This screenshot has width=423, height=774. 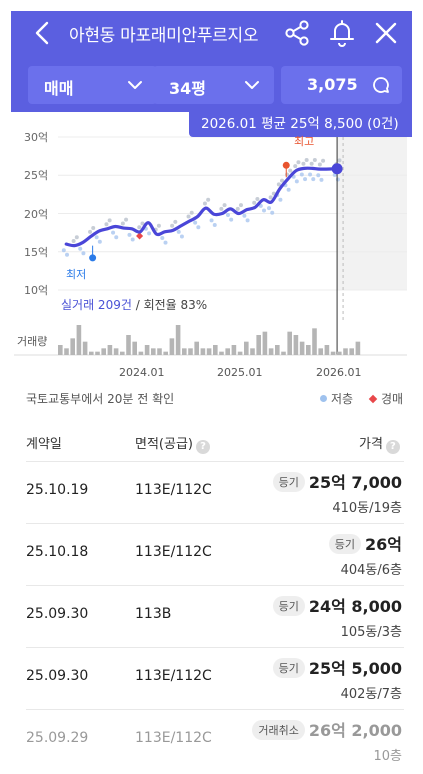 I want to click on y-tick-label: 20억, so click(x=36, y=214).